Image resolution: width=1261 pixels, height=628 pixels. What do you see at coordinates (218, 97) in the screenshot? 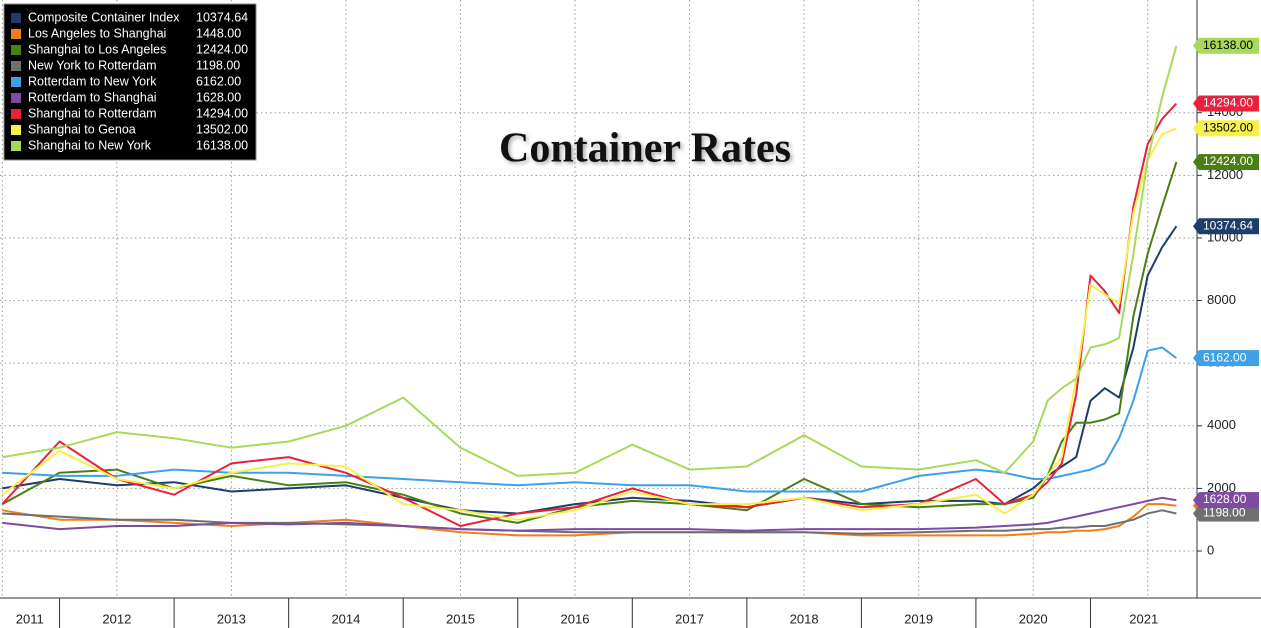
I see `legend-value: 1628.00` at bounding box center [218, 97].